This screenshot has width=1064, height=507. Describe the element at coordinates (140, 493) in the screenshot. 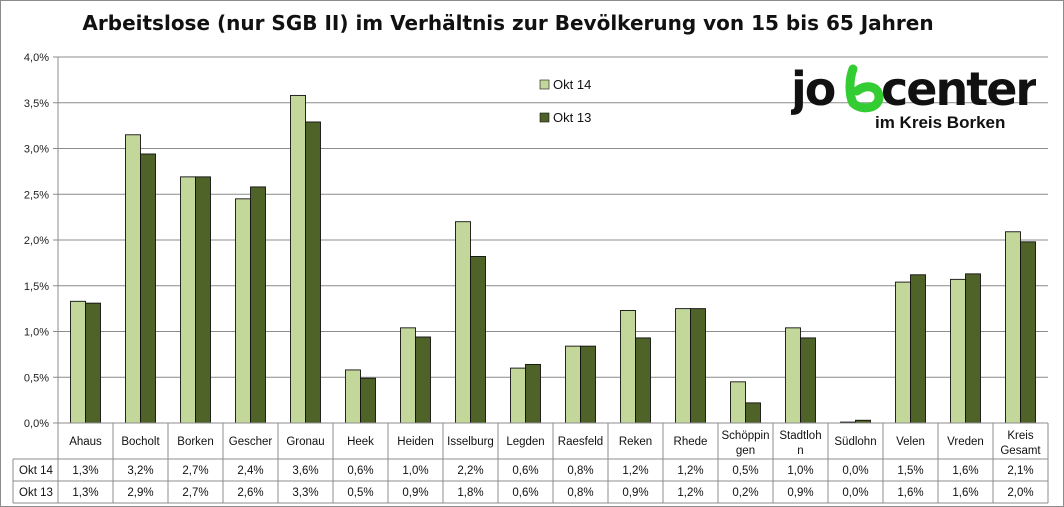

I see `data-label: 2,9%` at that location.